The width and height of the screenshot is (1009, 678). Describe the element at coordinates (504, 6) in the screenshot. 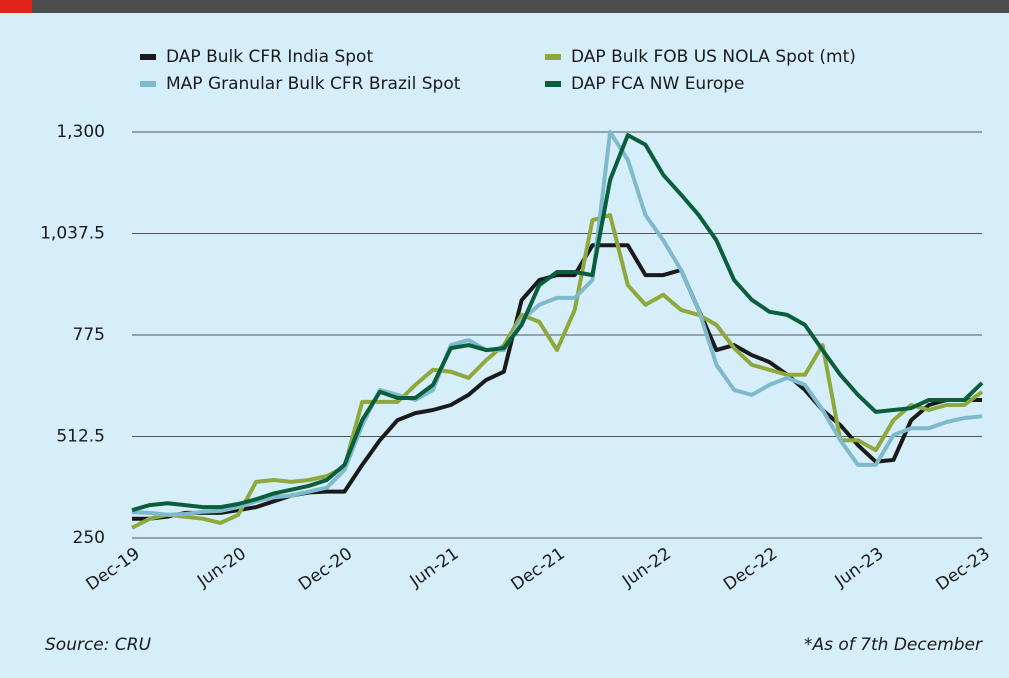

I see `header-bar` at that location.